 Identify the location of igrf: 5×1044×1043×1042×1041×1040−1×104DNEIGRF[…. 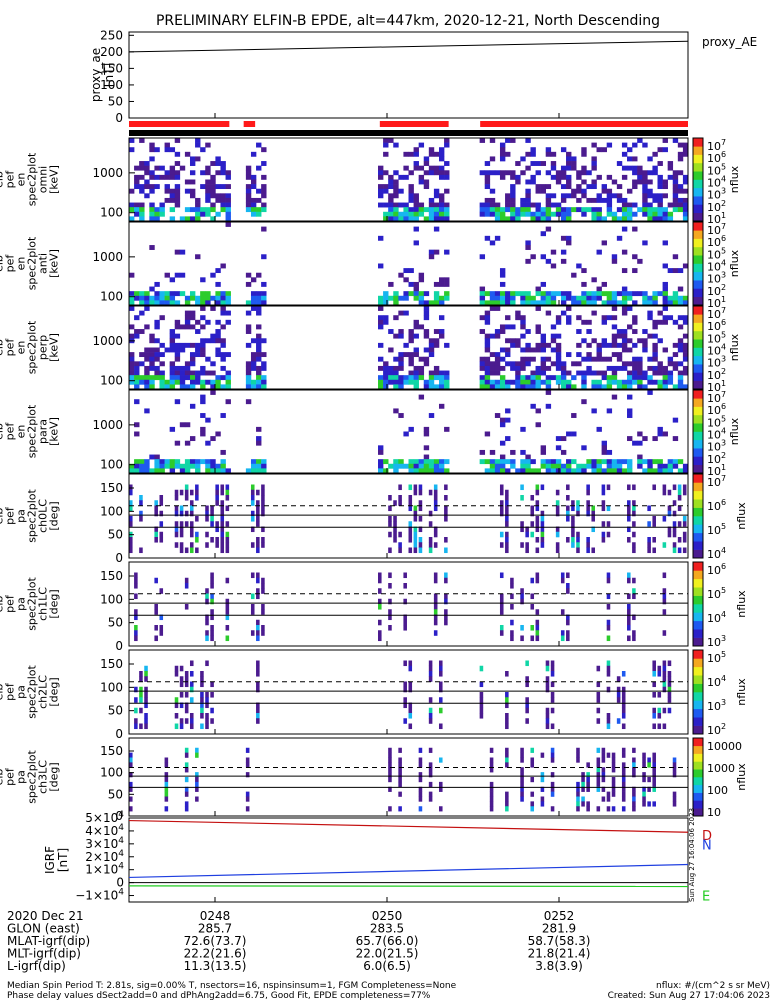
(377, 856).